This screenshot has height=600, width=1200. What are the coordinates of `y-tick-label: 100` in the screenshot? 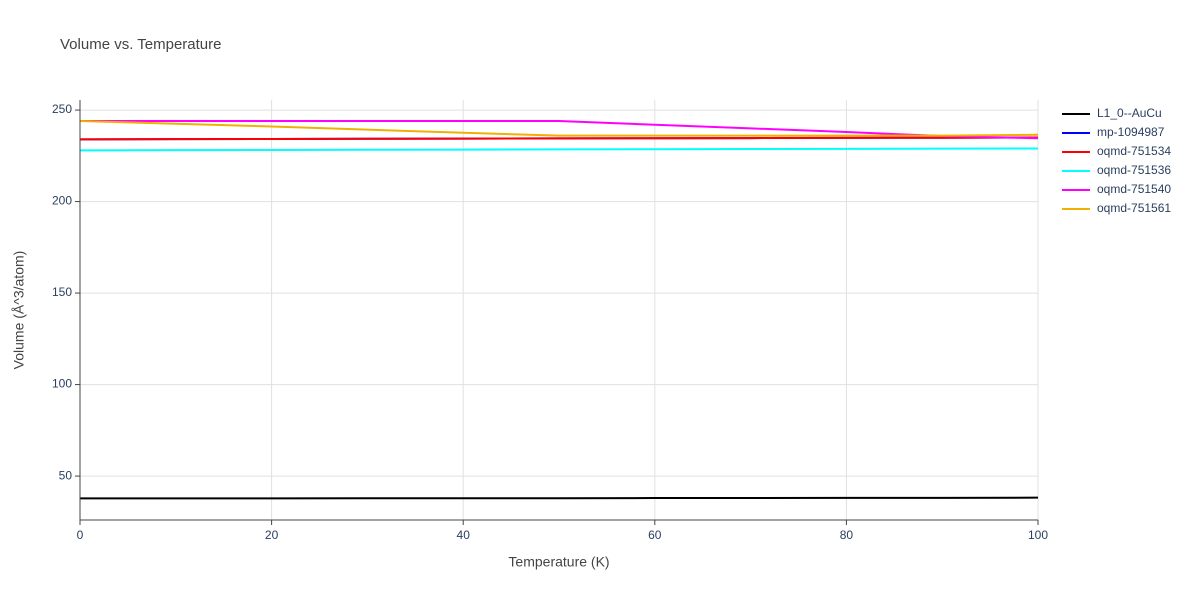 It's located at (62, 384).